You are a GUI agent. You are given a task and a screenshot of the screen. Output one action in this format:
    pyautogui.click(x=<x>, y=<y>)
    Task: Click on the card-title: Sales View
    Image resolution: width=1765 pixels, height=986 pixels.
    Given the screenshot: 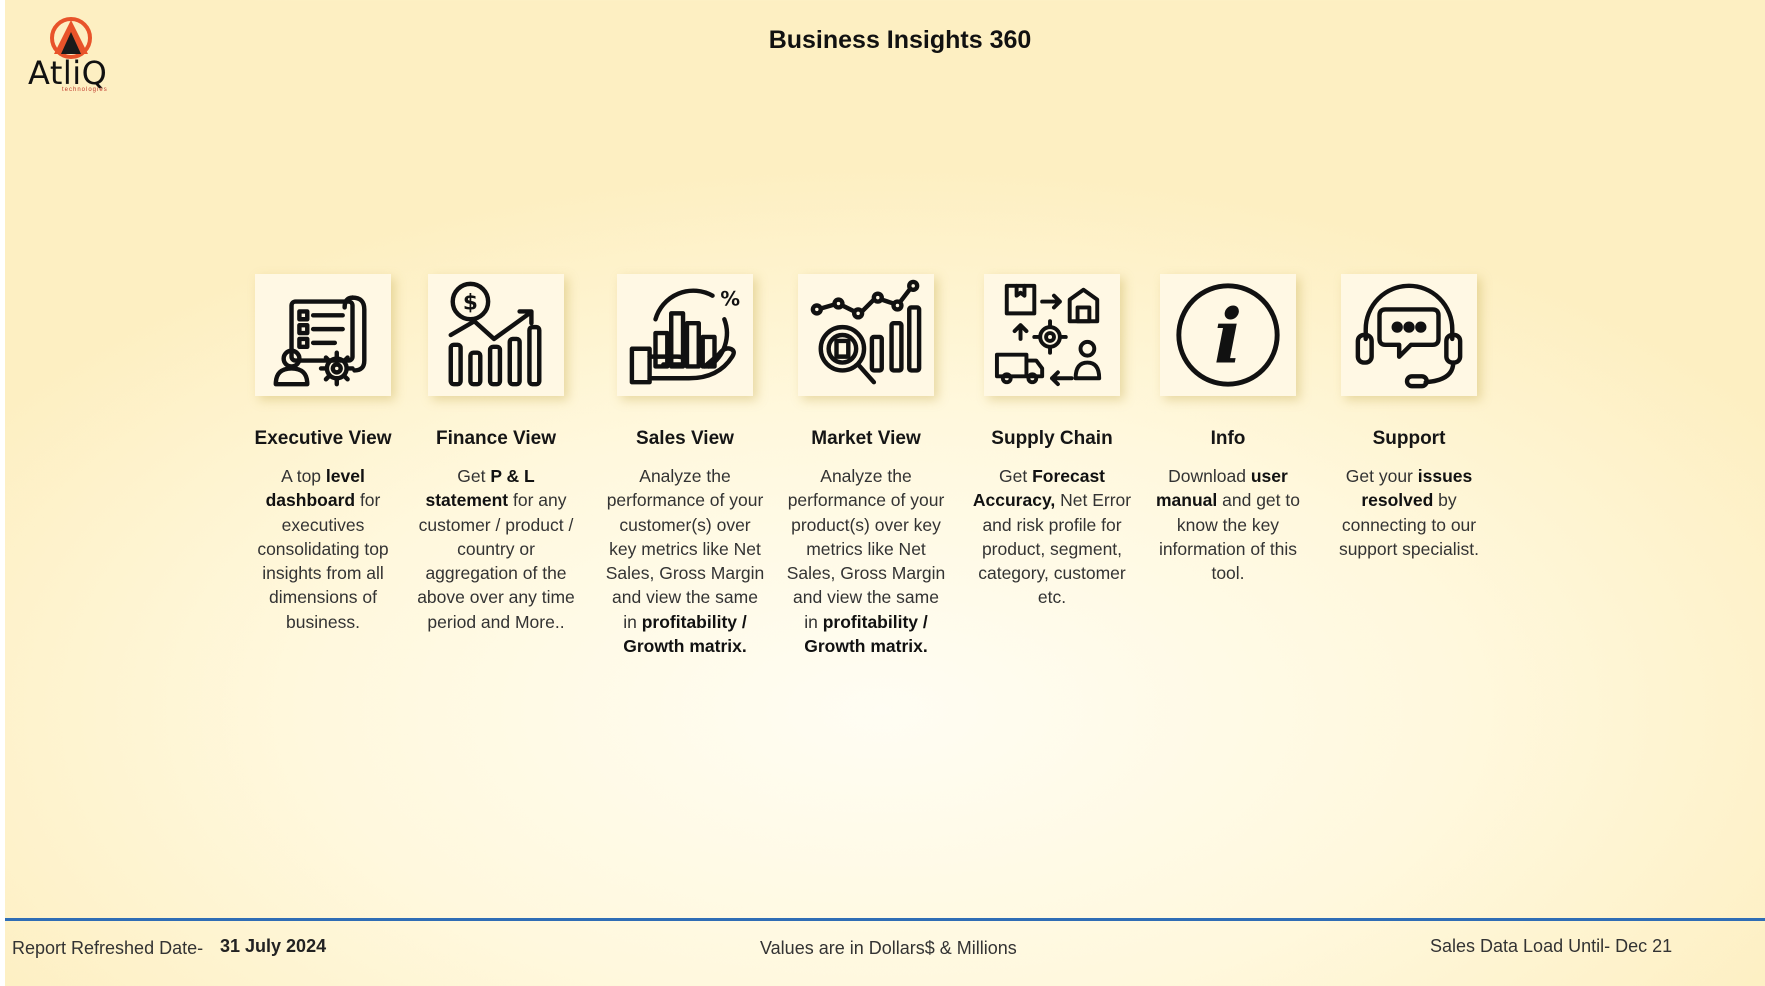 What is the action you would take?
    pyautogui.click(x=685, y=438)
    